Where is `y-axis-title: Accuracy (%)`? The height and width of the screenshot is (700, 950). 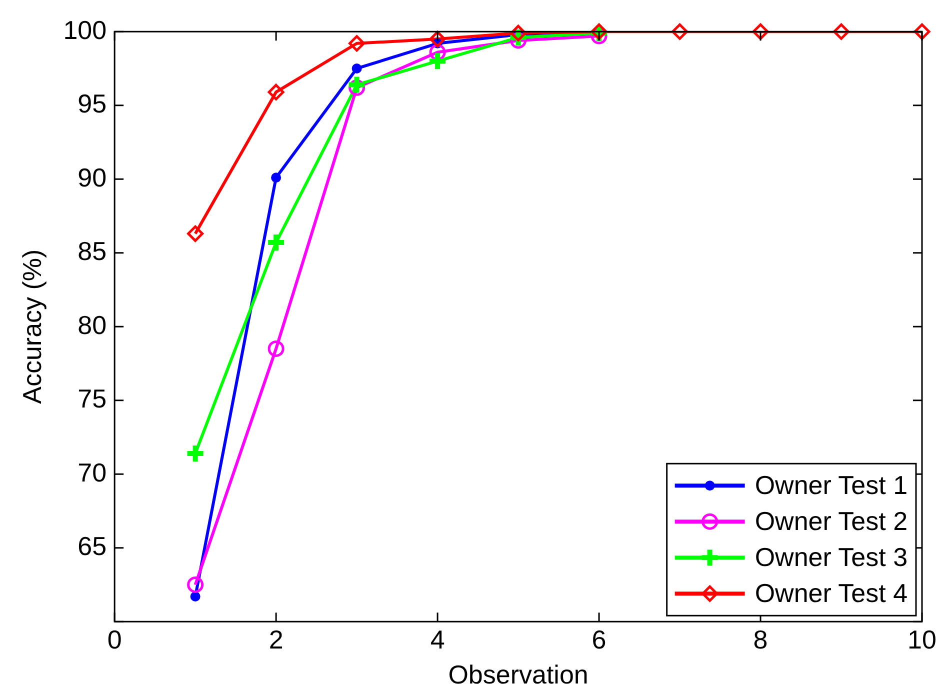
y-axis-title: Accuracy (%) is located at coordinates (31, 326).